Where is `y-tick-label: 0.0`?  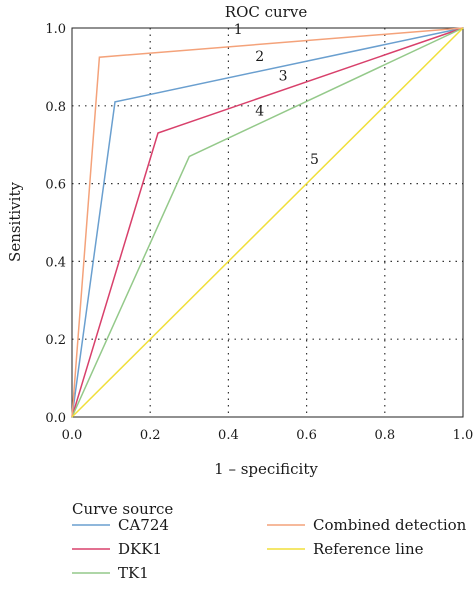
y-tick-label: 0.0 is located at coordinates (55, 418).